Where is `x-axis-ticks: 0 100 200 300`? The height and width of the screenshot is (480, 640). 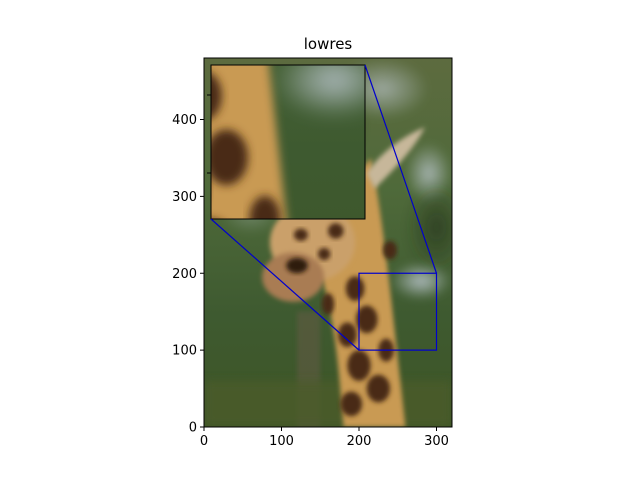 x-axis-ticks: 0 100 200 300 is located at coordinates (324, 438).